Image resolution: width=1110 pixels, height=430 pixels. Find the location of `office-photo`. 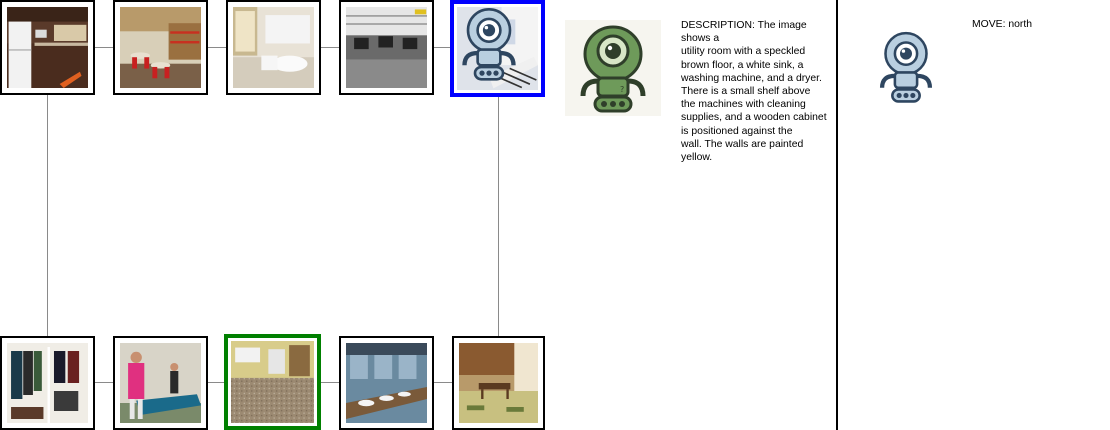

office-photo is located at coordinates (386, 47).